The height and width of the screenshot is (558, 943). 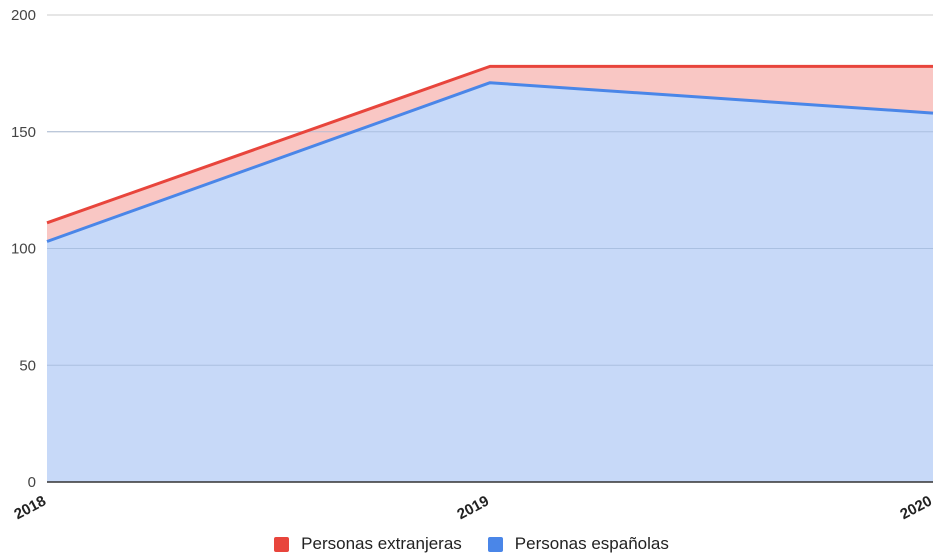 I want to click on y-tick-label: 200, so click(x=23, y=15).